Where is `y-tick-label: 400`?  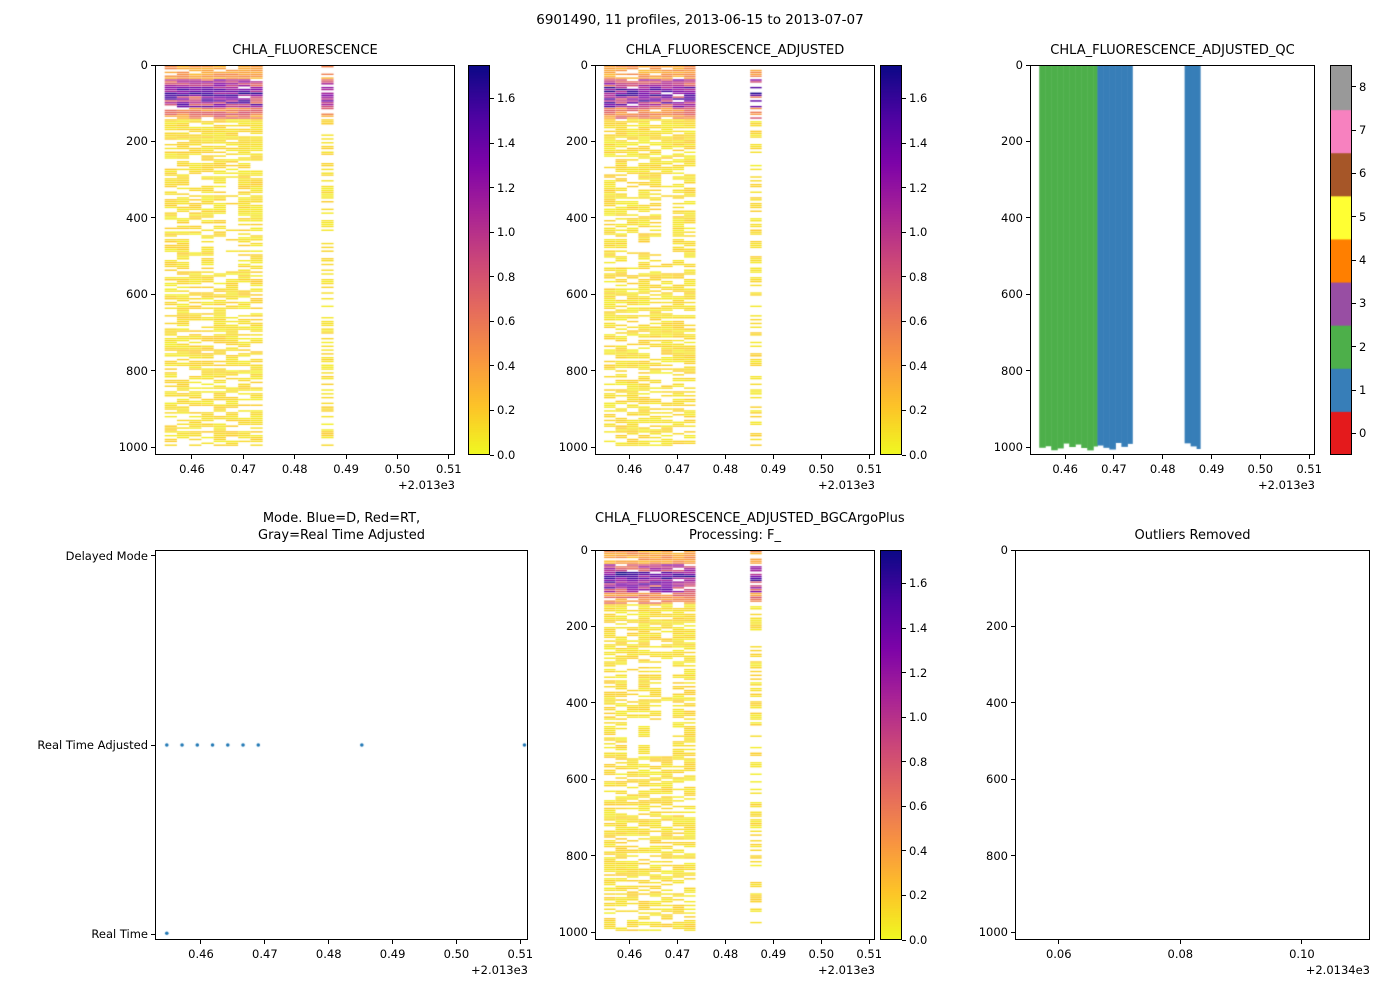
y-tick-label: 400 is located at coordinates (1012, 217).